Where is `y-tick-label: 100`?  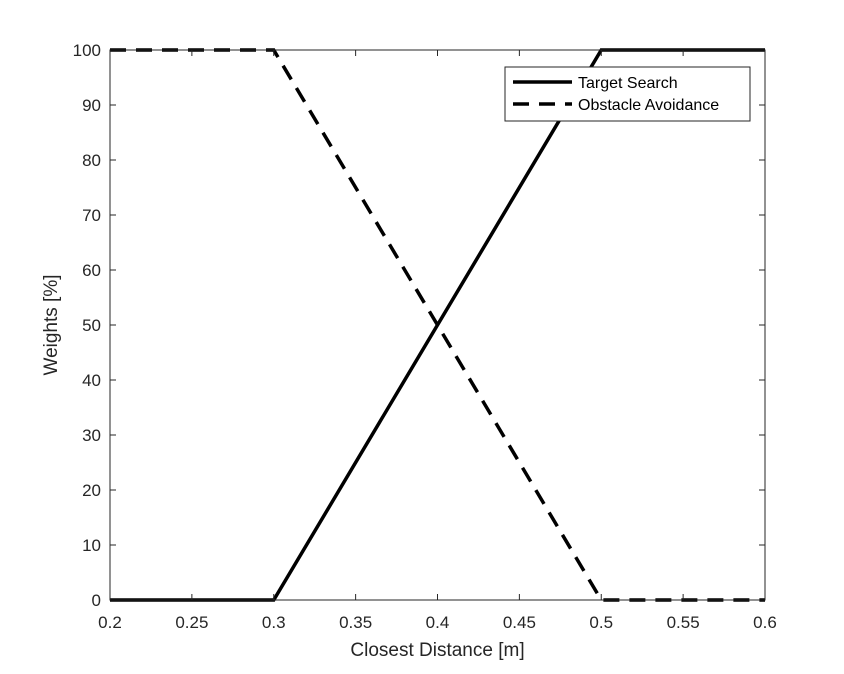
y-tick-label: 100 is located at coordinates (87, 50).